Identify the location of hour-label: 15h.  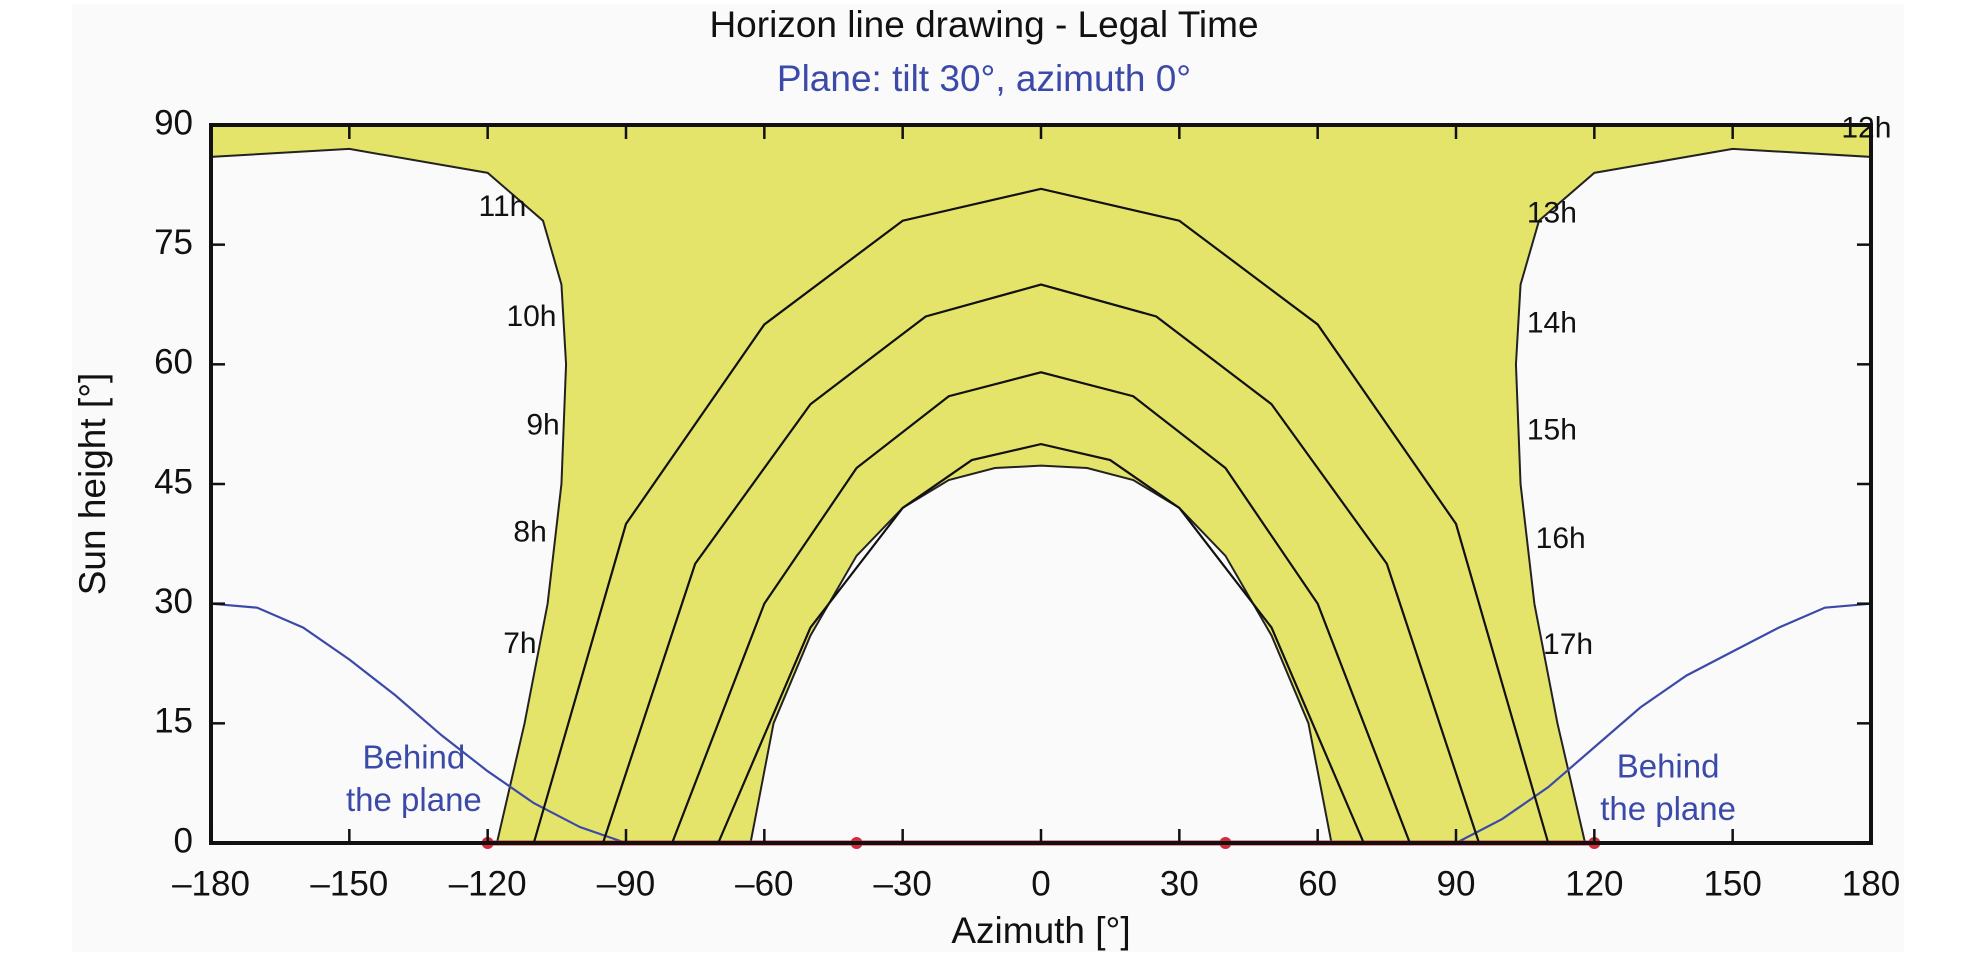
(1552, 429).